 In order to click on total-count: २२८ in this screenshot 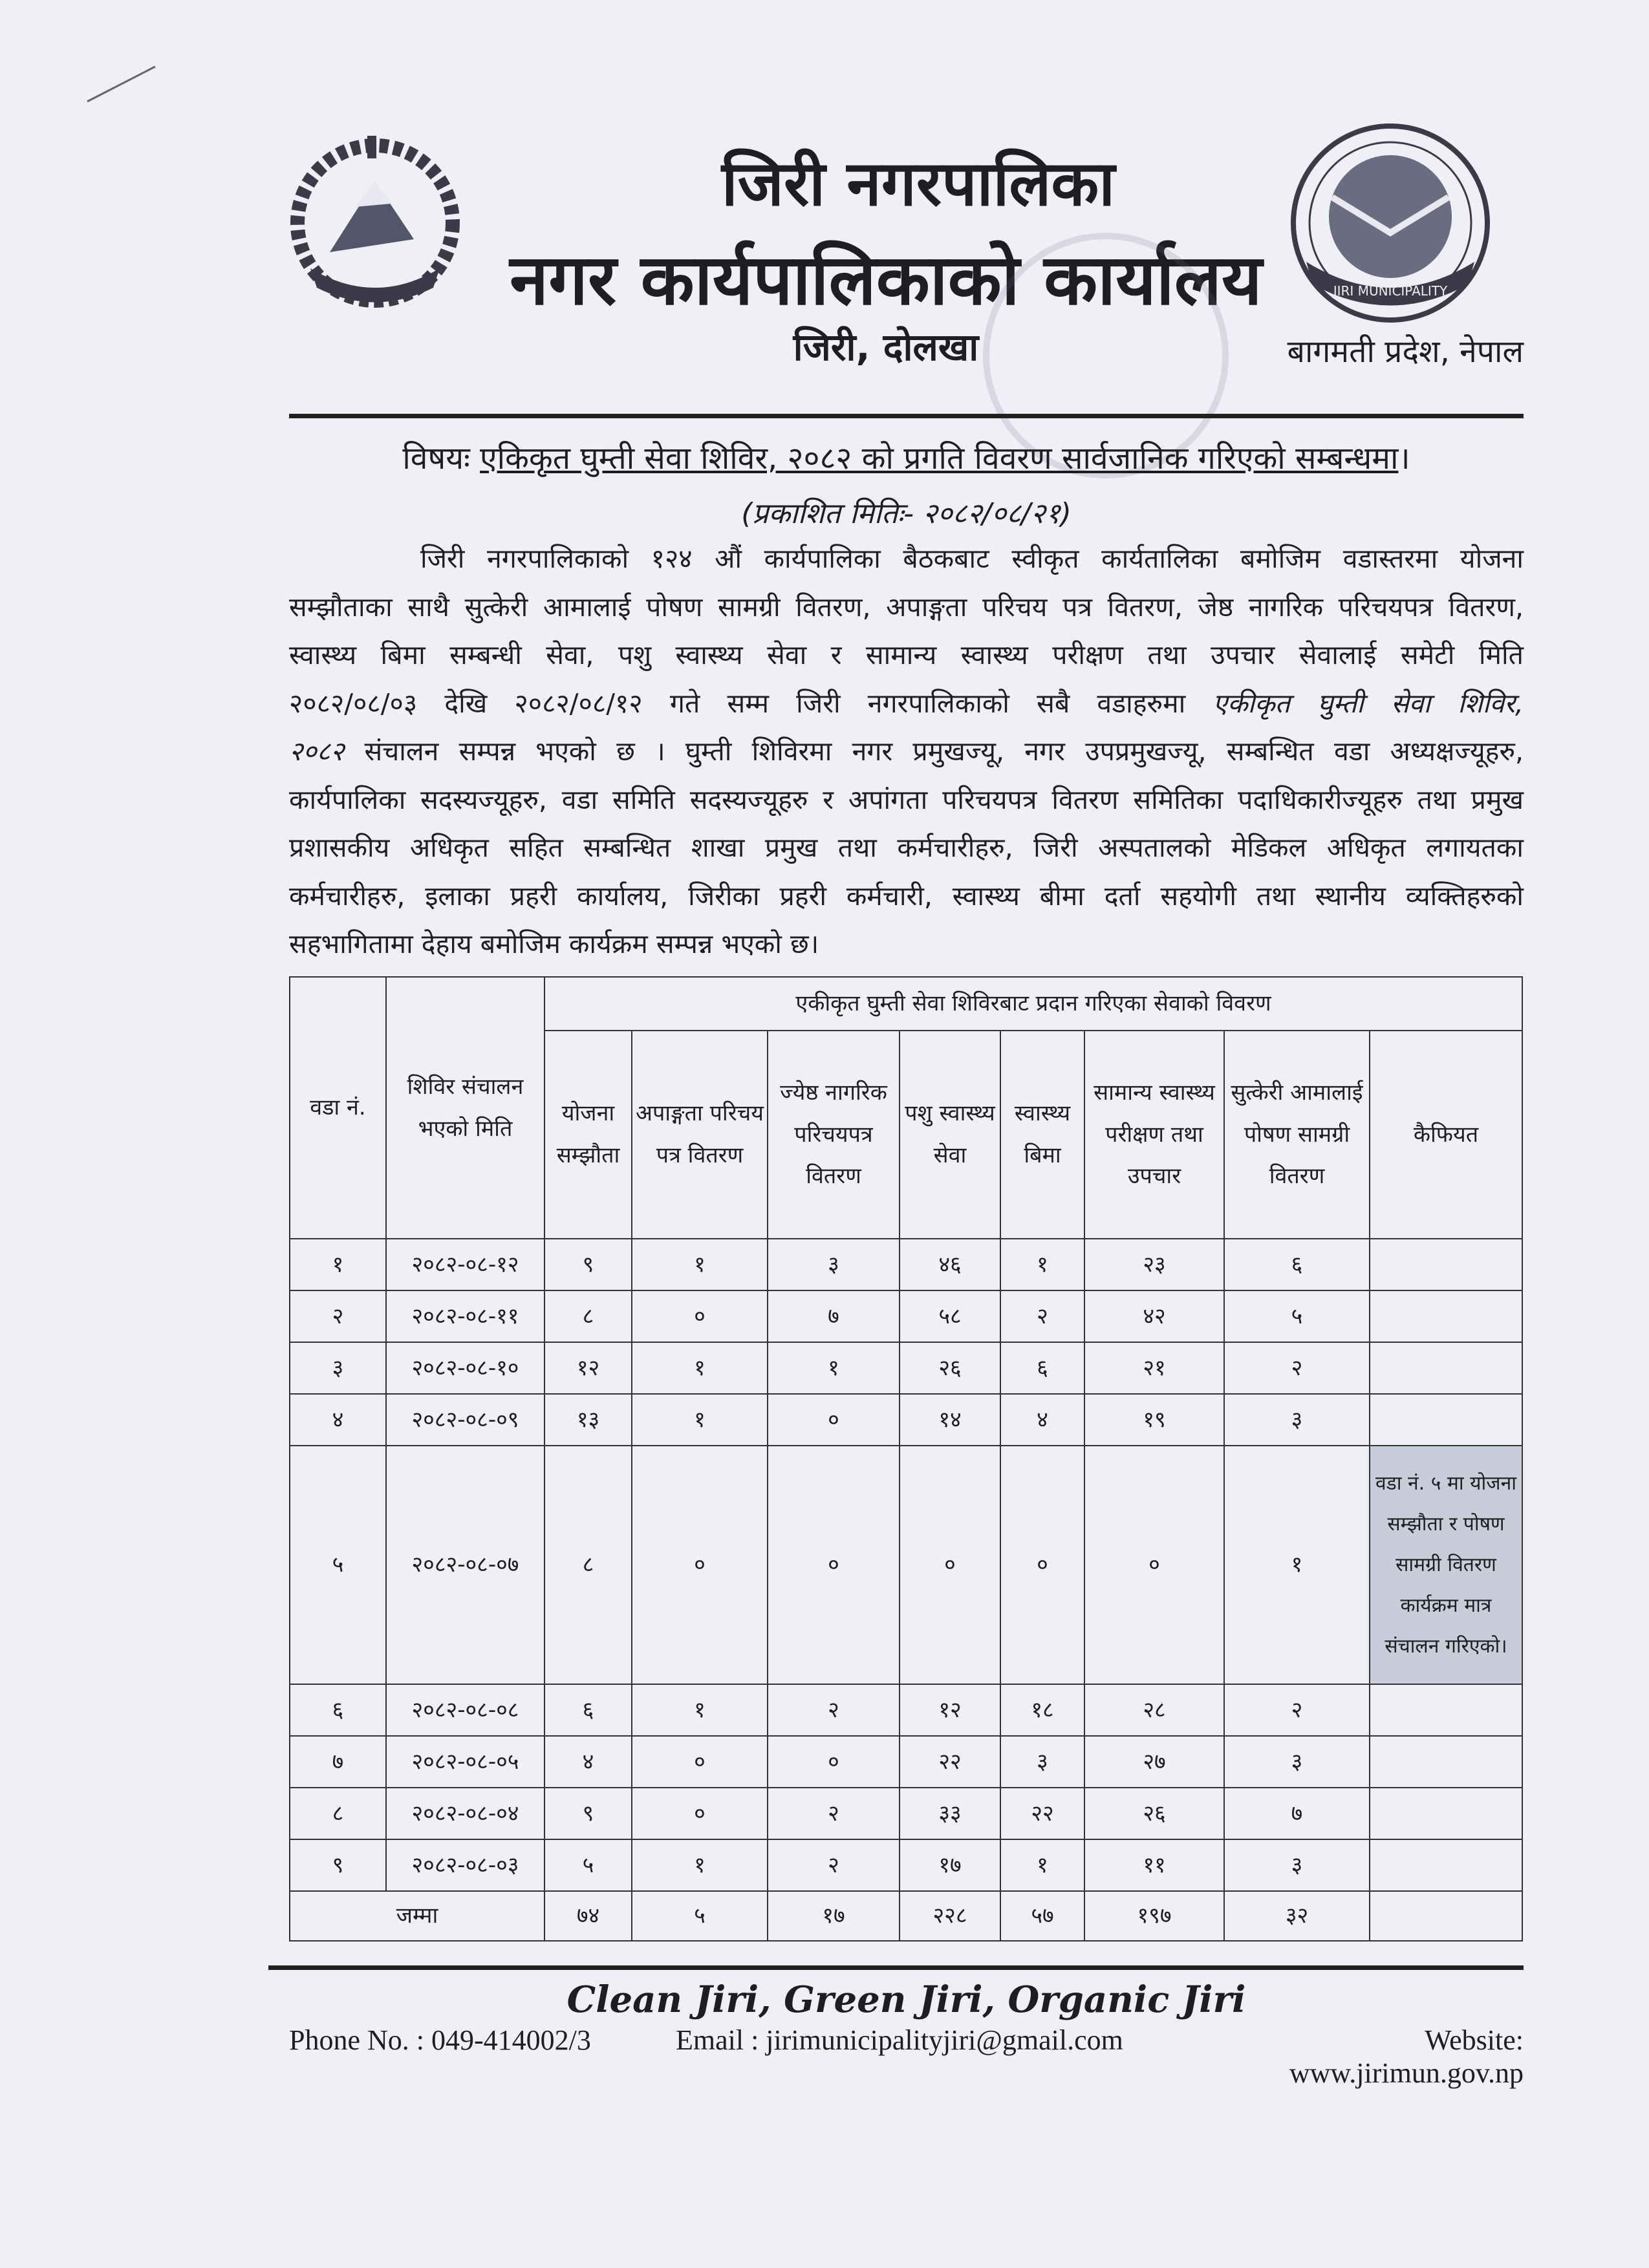, I will do `click(950, 1916)`.